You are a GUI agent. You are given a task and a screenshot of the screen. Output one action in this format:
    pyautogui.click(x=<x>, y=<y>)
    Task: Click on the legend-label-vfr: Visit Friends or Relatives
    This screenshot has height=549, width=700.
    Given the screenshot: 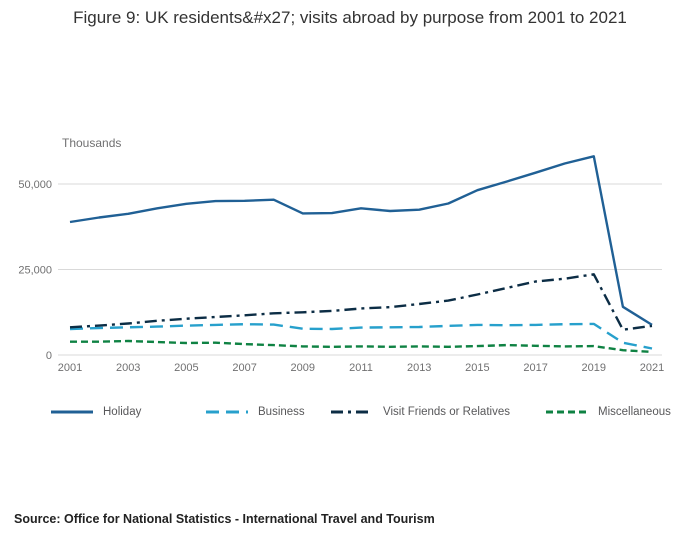 What is the action you would take?
    pyautogui.click(x=446, y=412)
    